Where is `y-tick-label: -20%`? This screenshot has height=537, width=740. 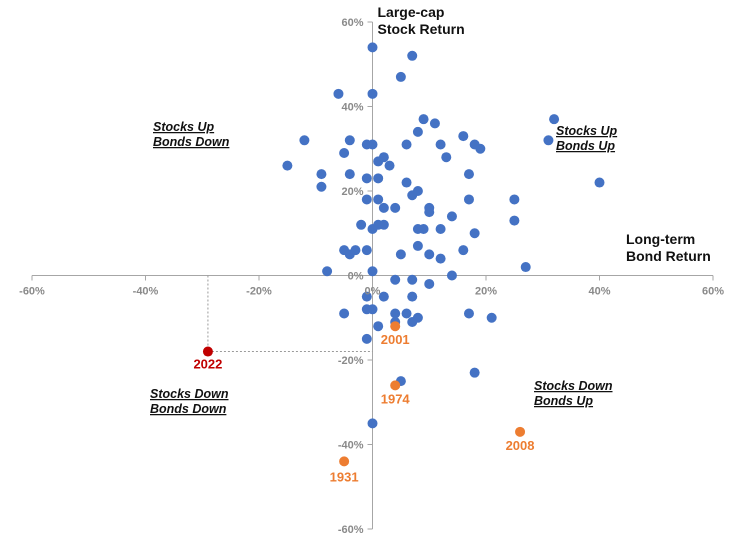 y-tick-label: -20% is located at coordinates (351, 361).